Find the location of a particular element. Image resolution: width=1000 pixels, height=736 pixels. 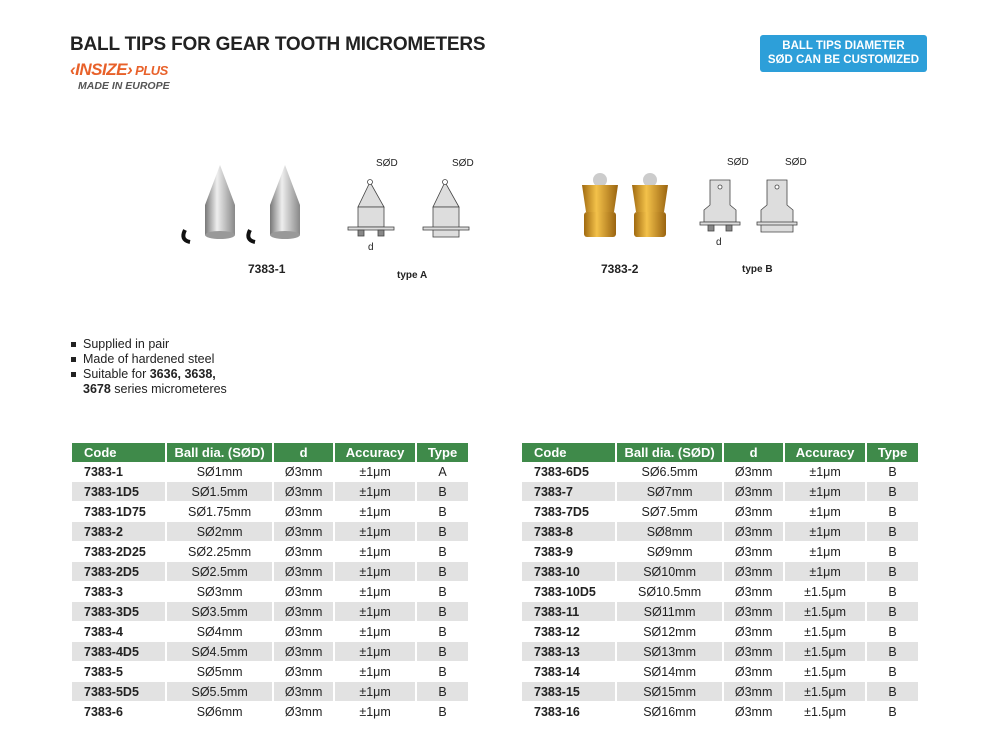

table-cell: 7383-6D5 is located at coordinates (570, 472).